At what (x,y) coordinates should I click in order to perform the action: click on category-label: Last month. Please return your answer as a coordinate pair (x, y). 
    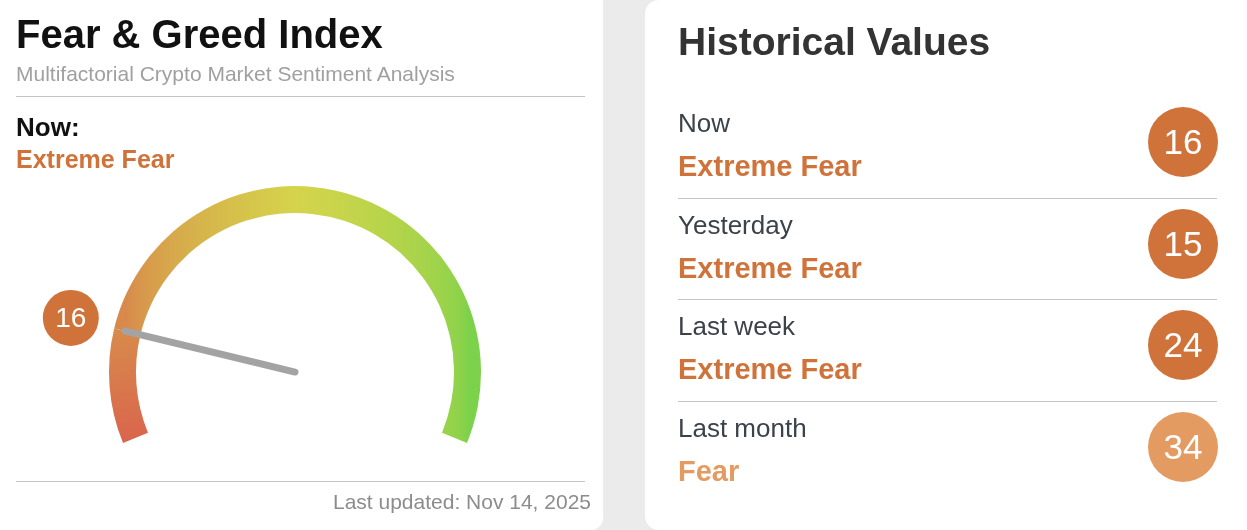
    Looking at the image, I should click on (742, 428).